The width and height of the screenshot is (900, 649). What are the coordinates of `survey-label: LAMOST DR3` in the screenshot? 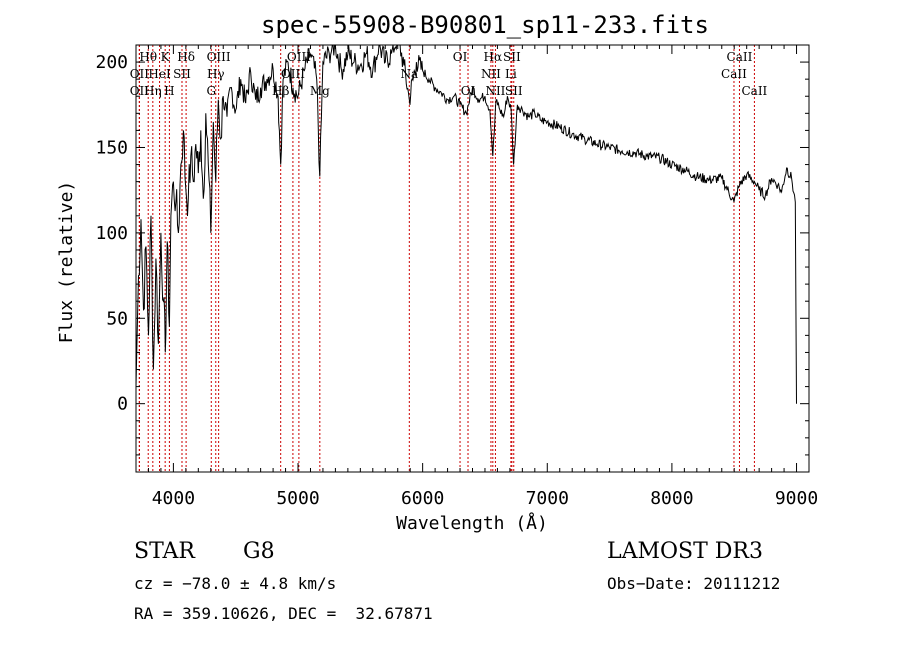 It's located at (685, 551).